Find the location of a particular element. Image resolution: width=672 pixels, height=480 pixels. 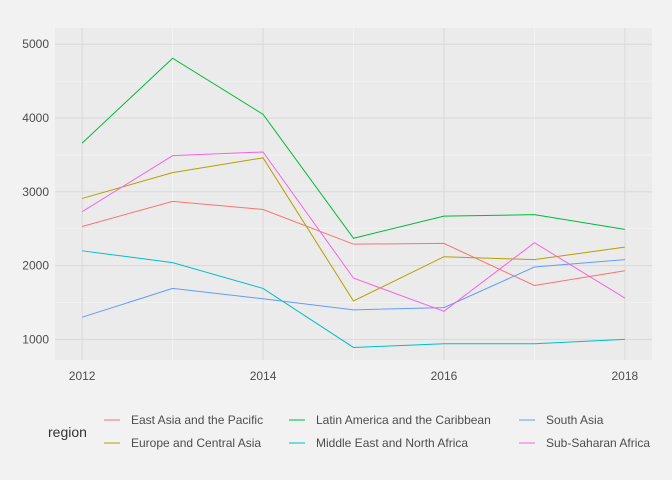

x-tick-label: 2014 is located at coordinates (263, 376).